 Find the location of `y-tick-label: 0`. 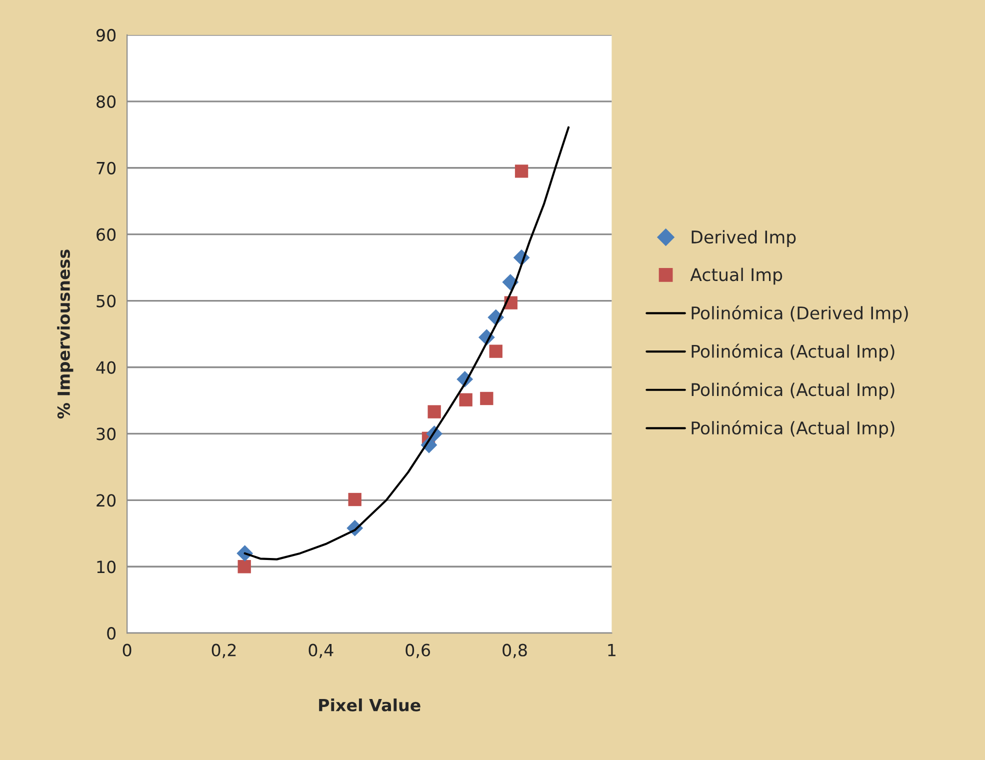

y-tick-label: 0 is located at coordinates (111, 633).